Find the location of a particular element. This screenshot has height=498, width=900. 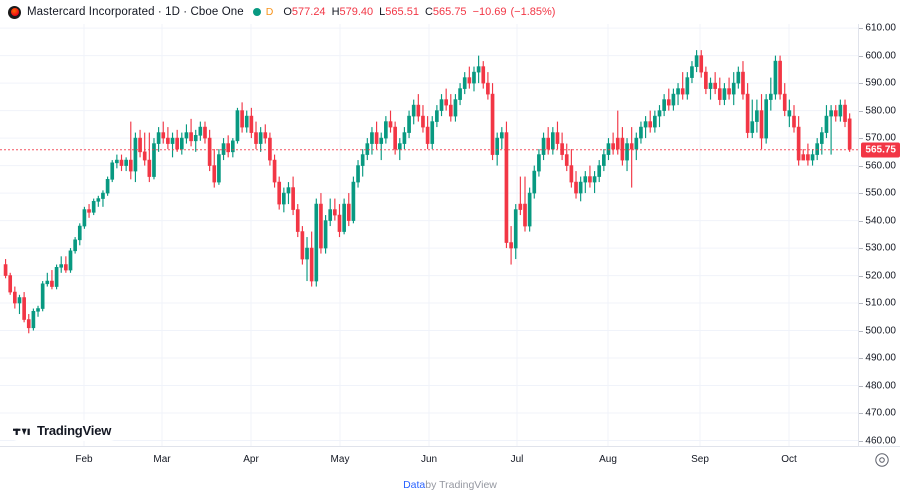

low-label: L is located at coordinates (382, 12).